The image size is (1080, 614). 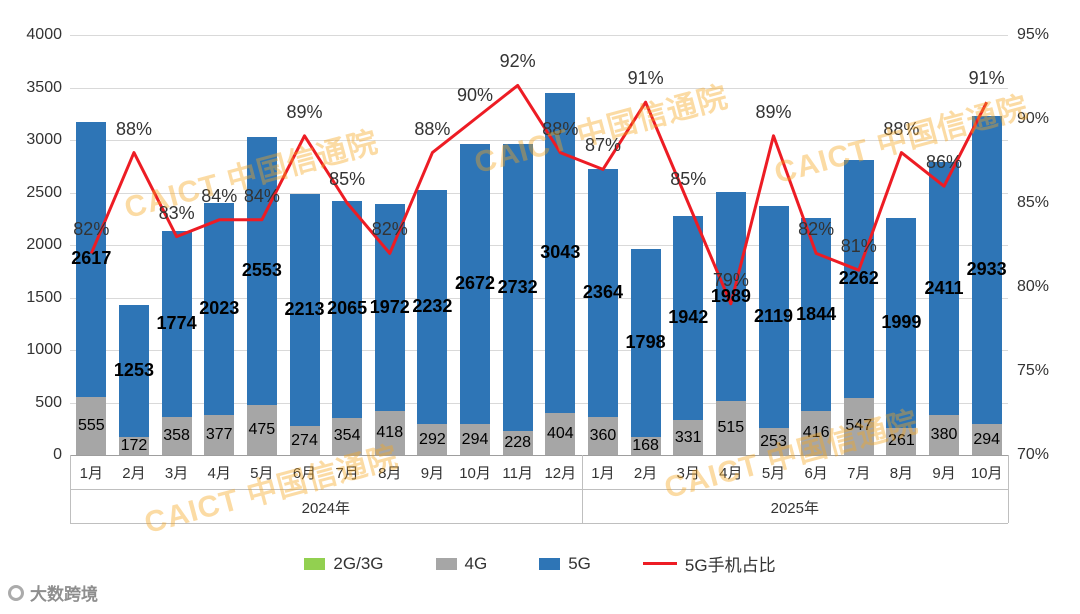 I want to click on x-axis-month-label: 5月, so click(x=262, y=473).